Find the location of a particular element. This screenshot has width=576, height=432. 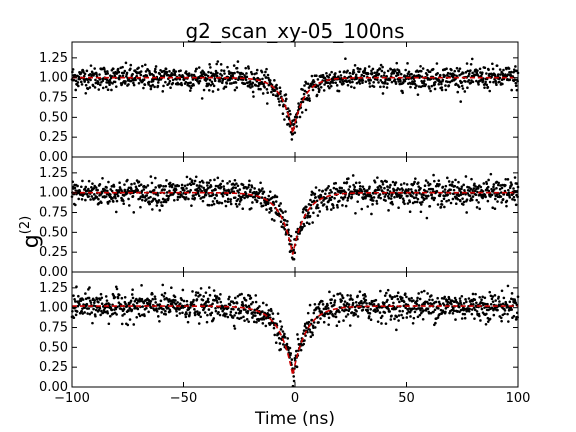

y-tick-label: 0.75 is located at coordinates (53, 98).